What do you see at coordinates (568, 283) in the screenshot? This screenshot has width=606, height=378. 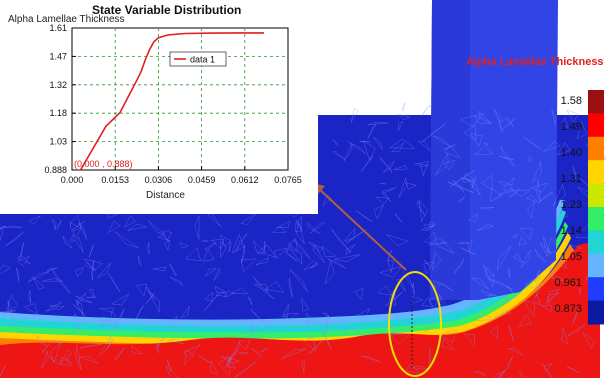 I see `colorbar-value: 0.961` at bounding box center [568, 283].